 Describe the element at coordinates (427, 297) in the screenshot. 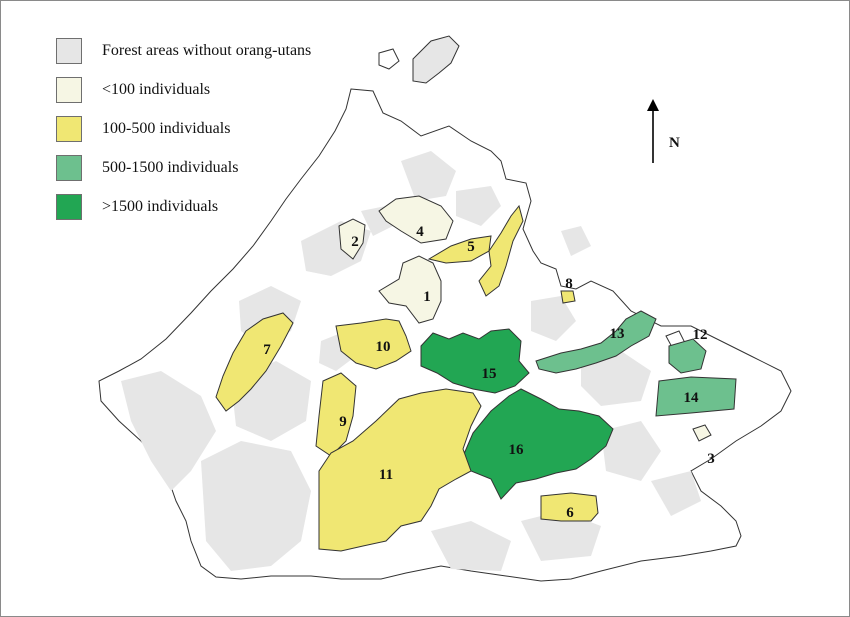

I see `label-region-1: 1` at that location.